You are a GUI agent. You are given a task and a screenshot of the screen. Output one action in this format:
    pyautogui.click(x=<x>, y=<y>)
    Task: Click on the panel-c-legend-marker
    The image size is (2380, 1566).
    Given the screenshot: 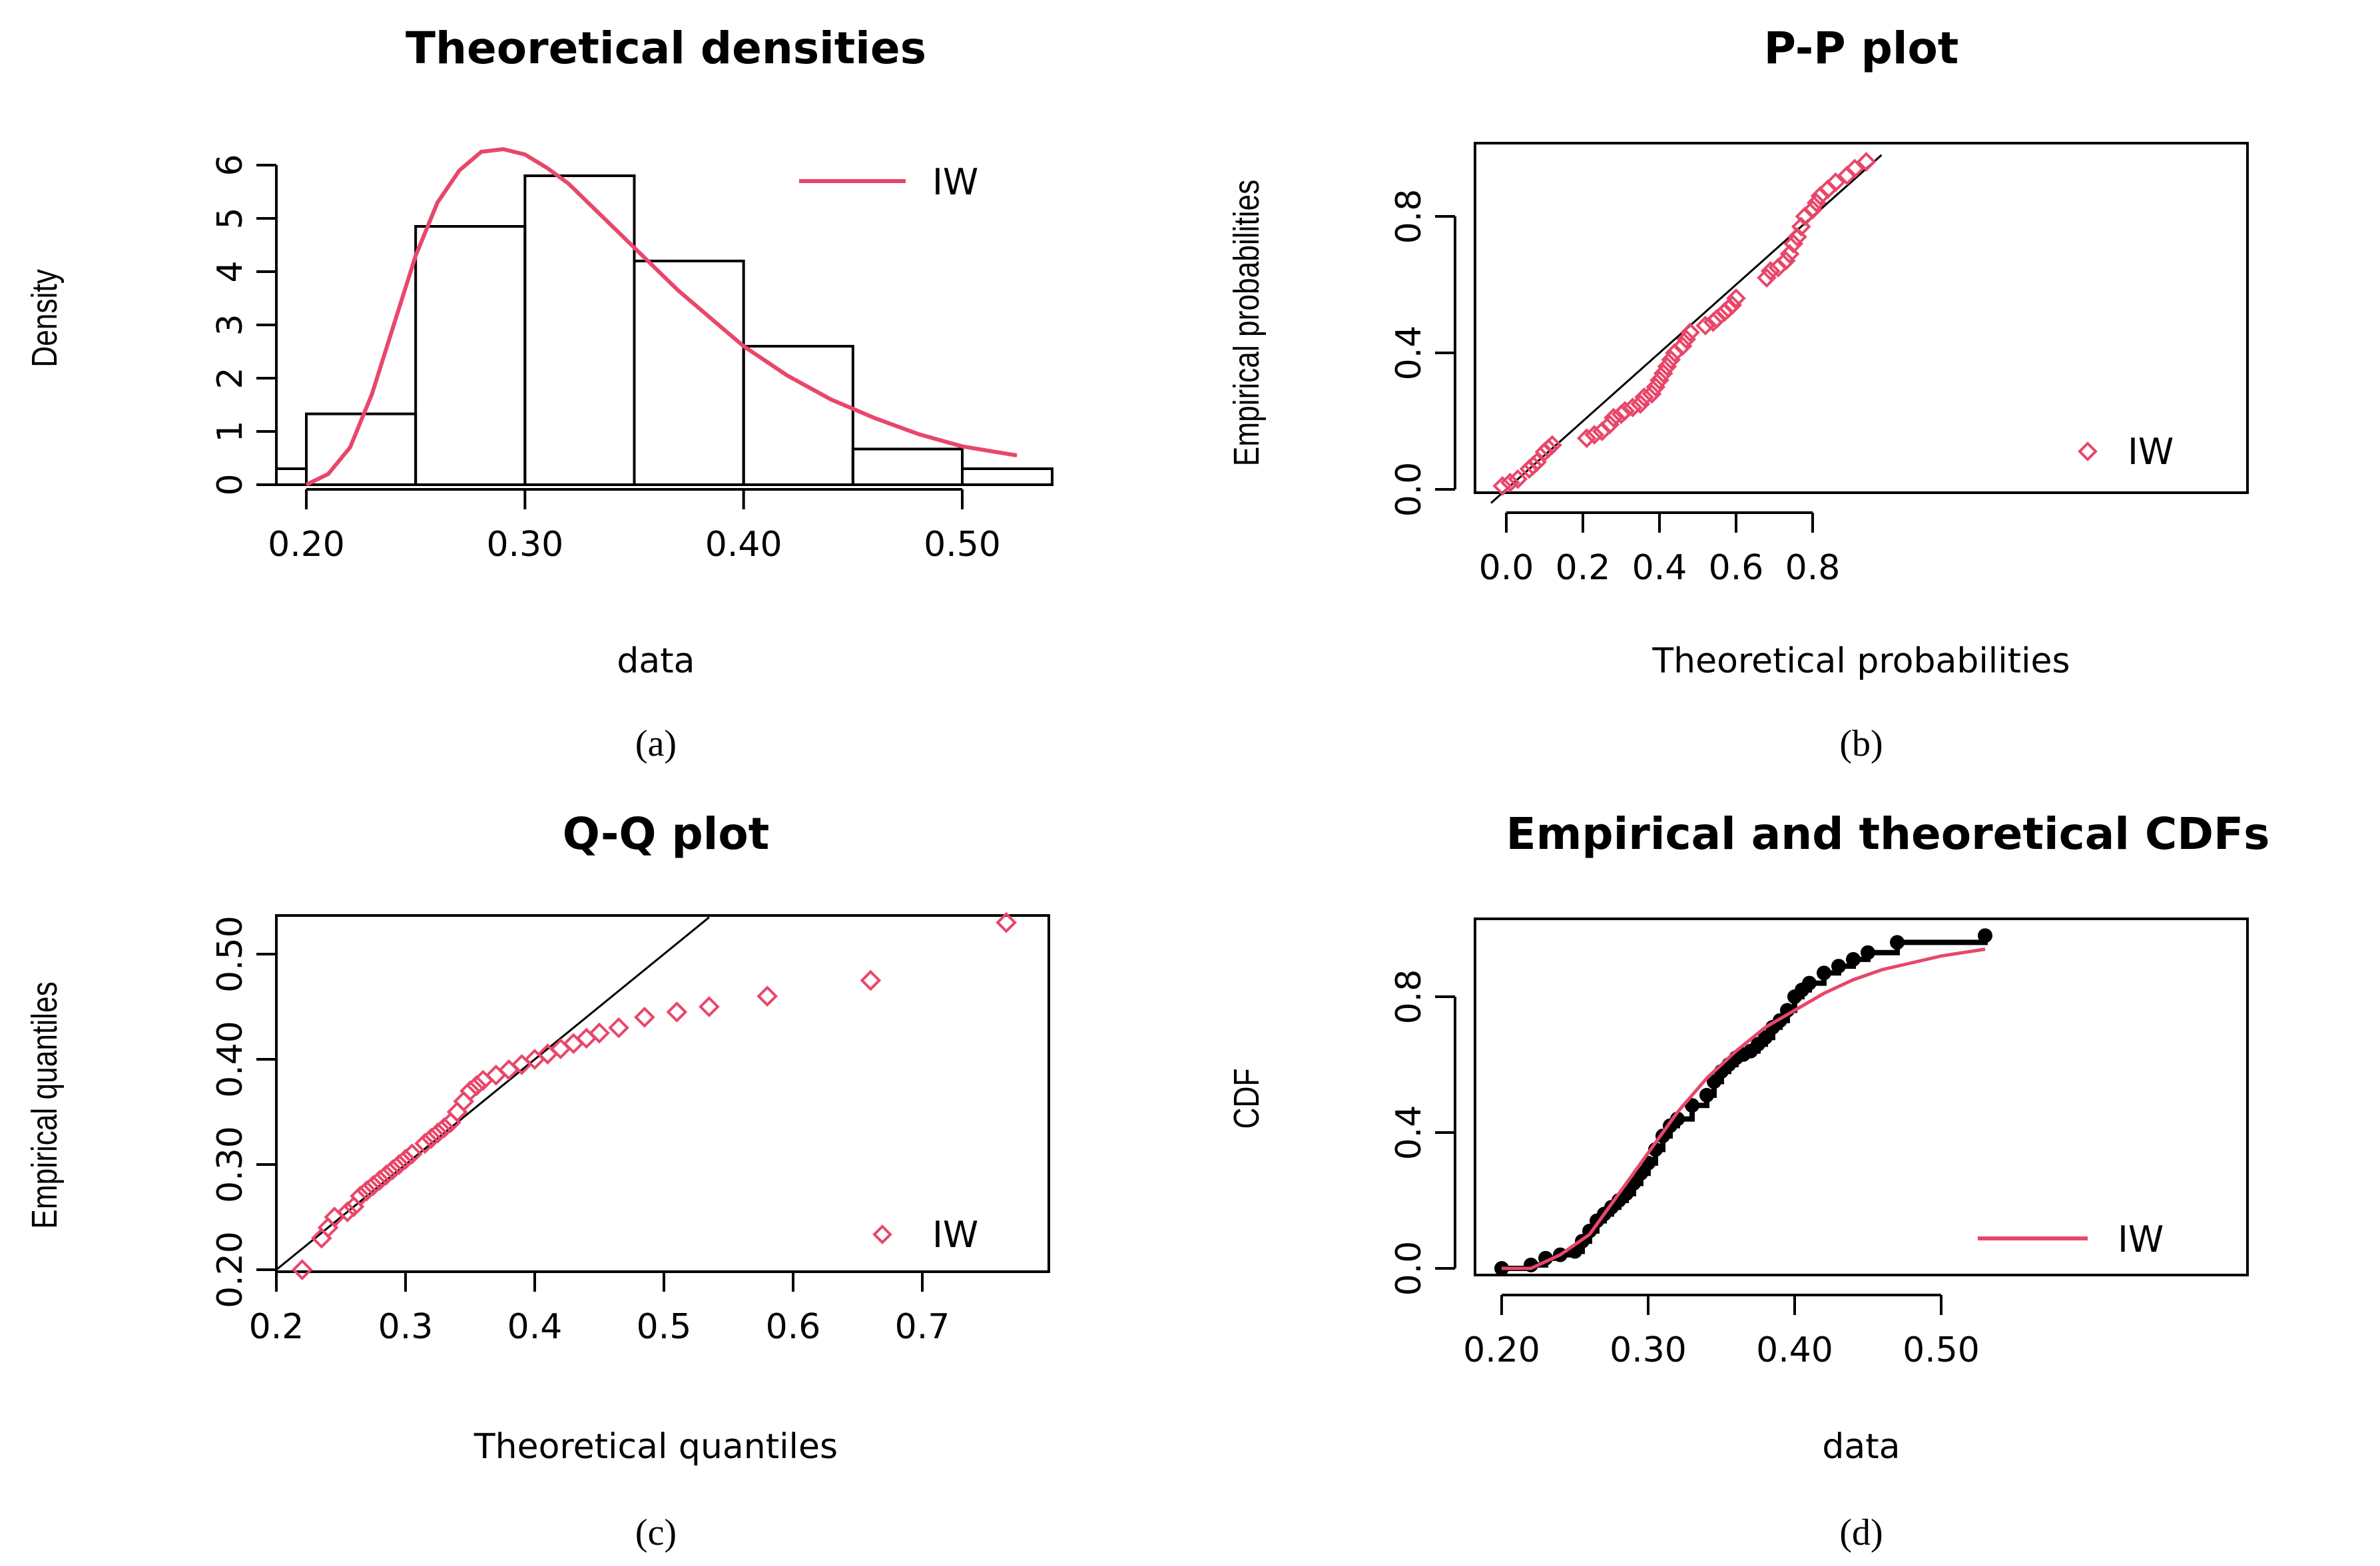 What is the action you would take?
    pyautogui.click(x=882, y=1234)
    